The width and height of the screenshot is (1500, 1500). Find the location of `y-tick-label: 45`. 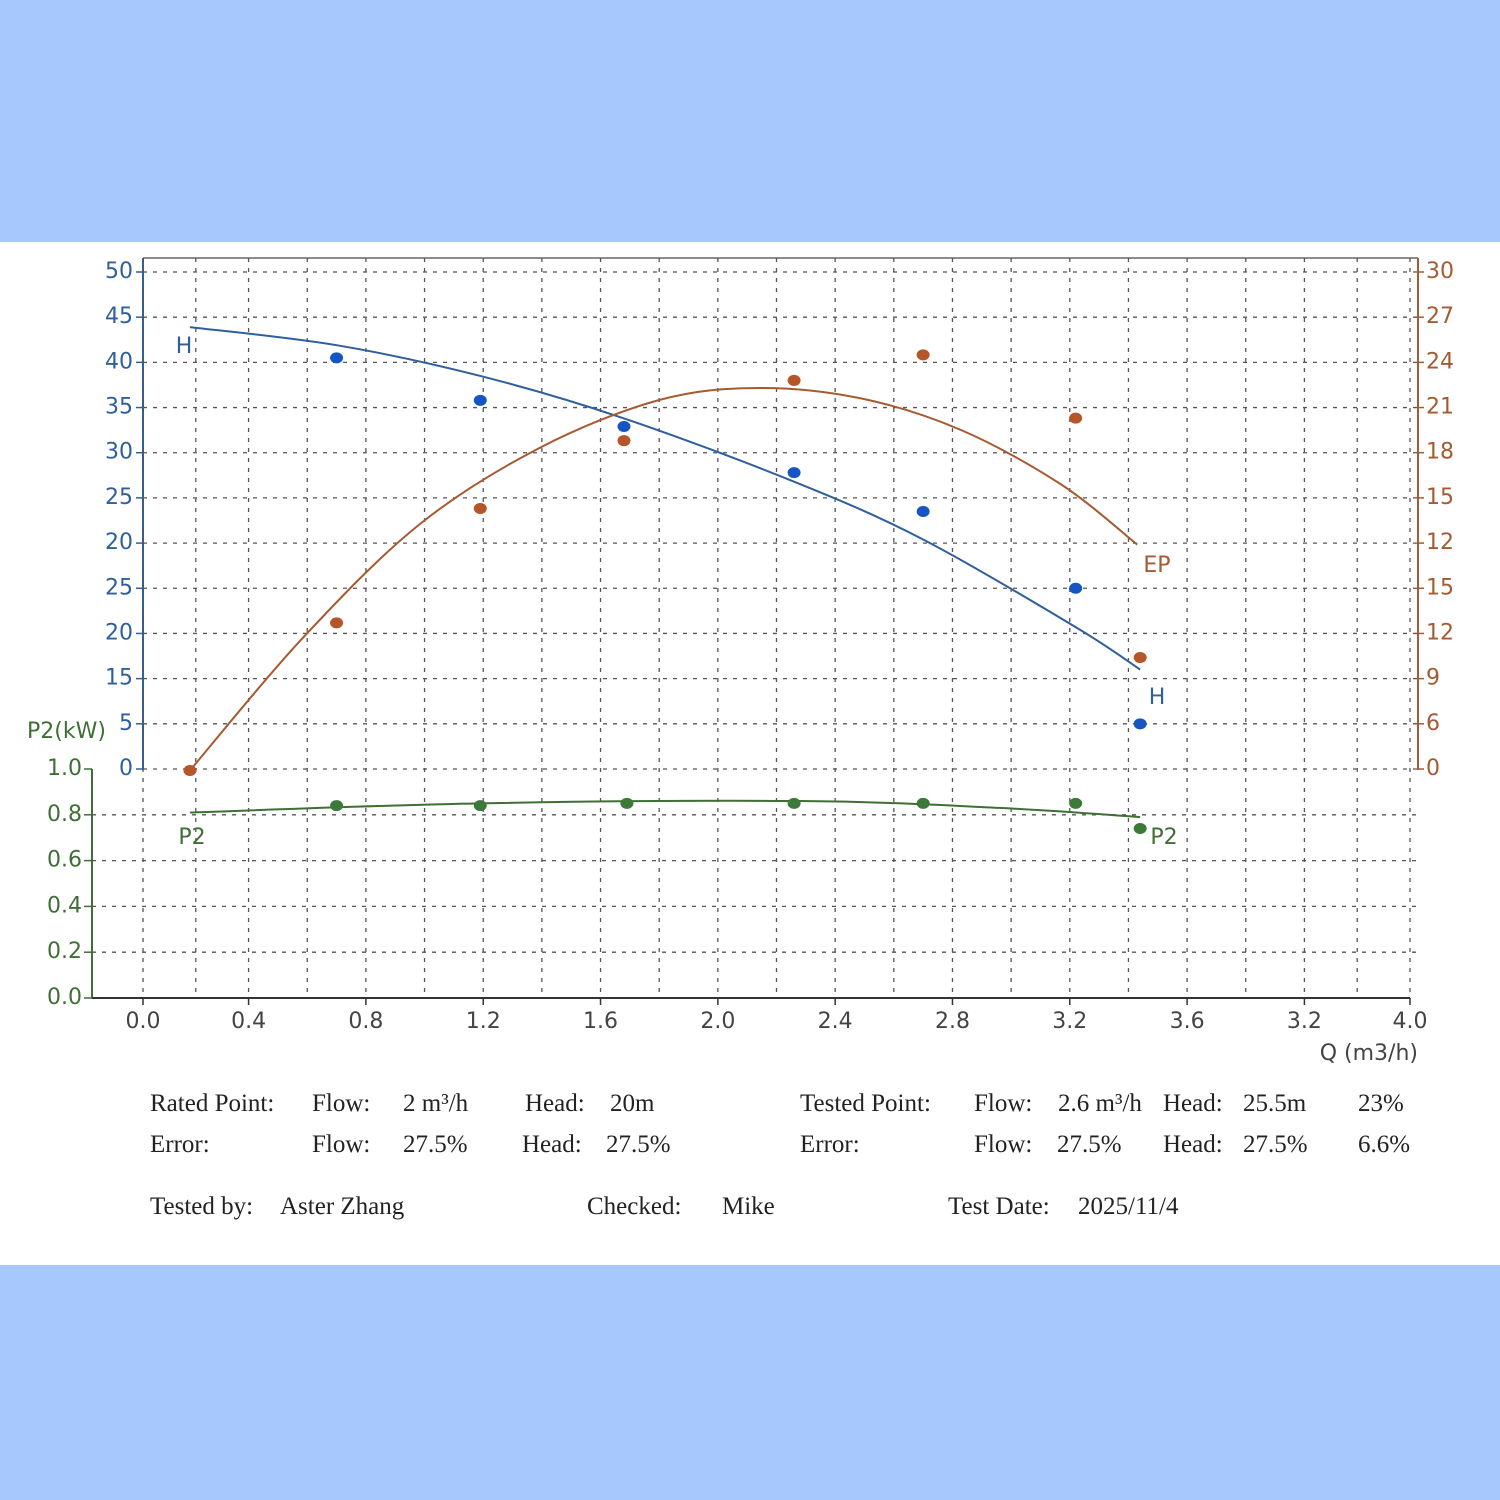

y-tick-label: 45 is located at coordinates (119, 316).